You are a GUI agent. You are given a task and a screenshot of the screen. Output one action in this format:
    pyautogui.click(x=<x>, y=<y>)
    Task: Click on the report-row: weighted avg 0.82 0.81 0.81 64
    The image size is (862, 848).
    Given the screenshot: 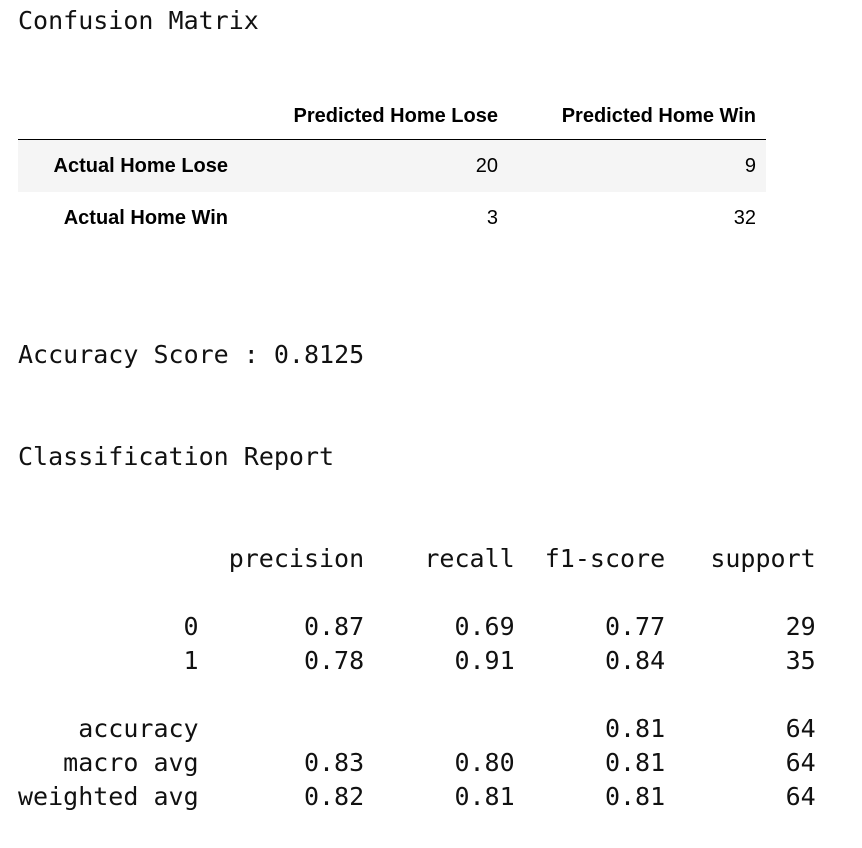 What is the action you would take?
    pyautogui.click(x=417, y=797)
    